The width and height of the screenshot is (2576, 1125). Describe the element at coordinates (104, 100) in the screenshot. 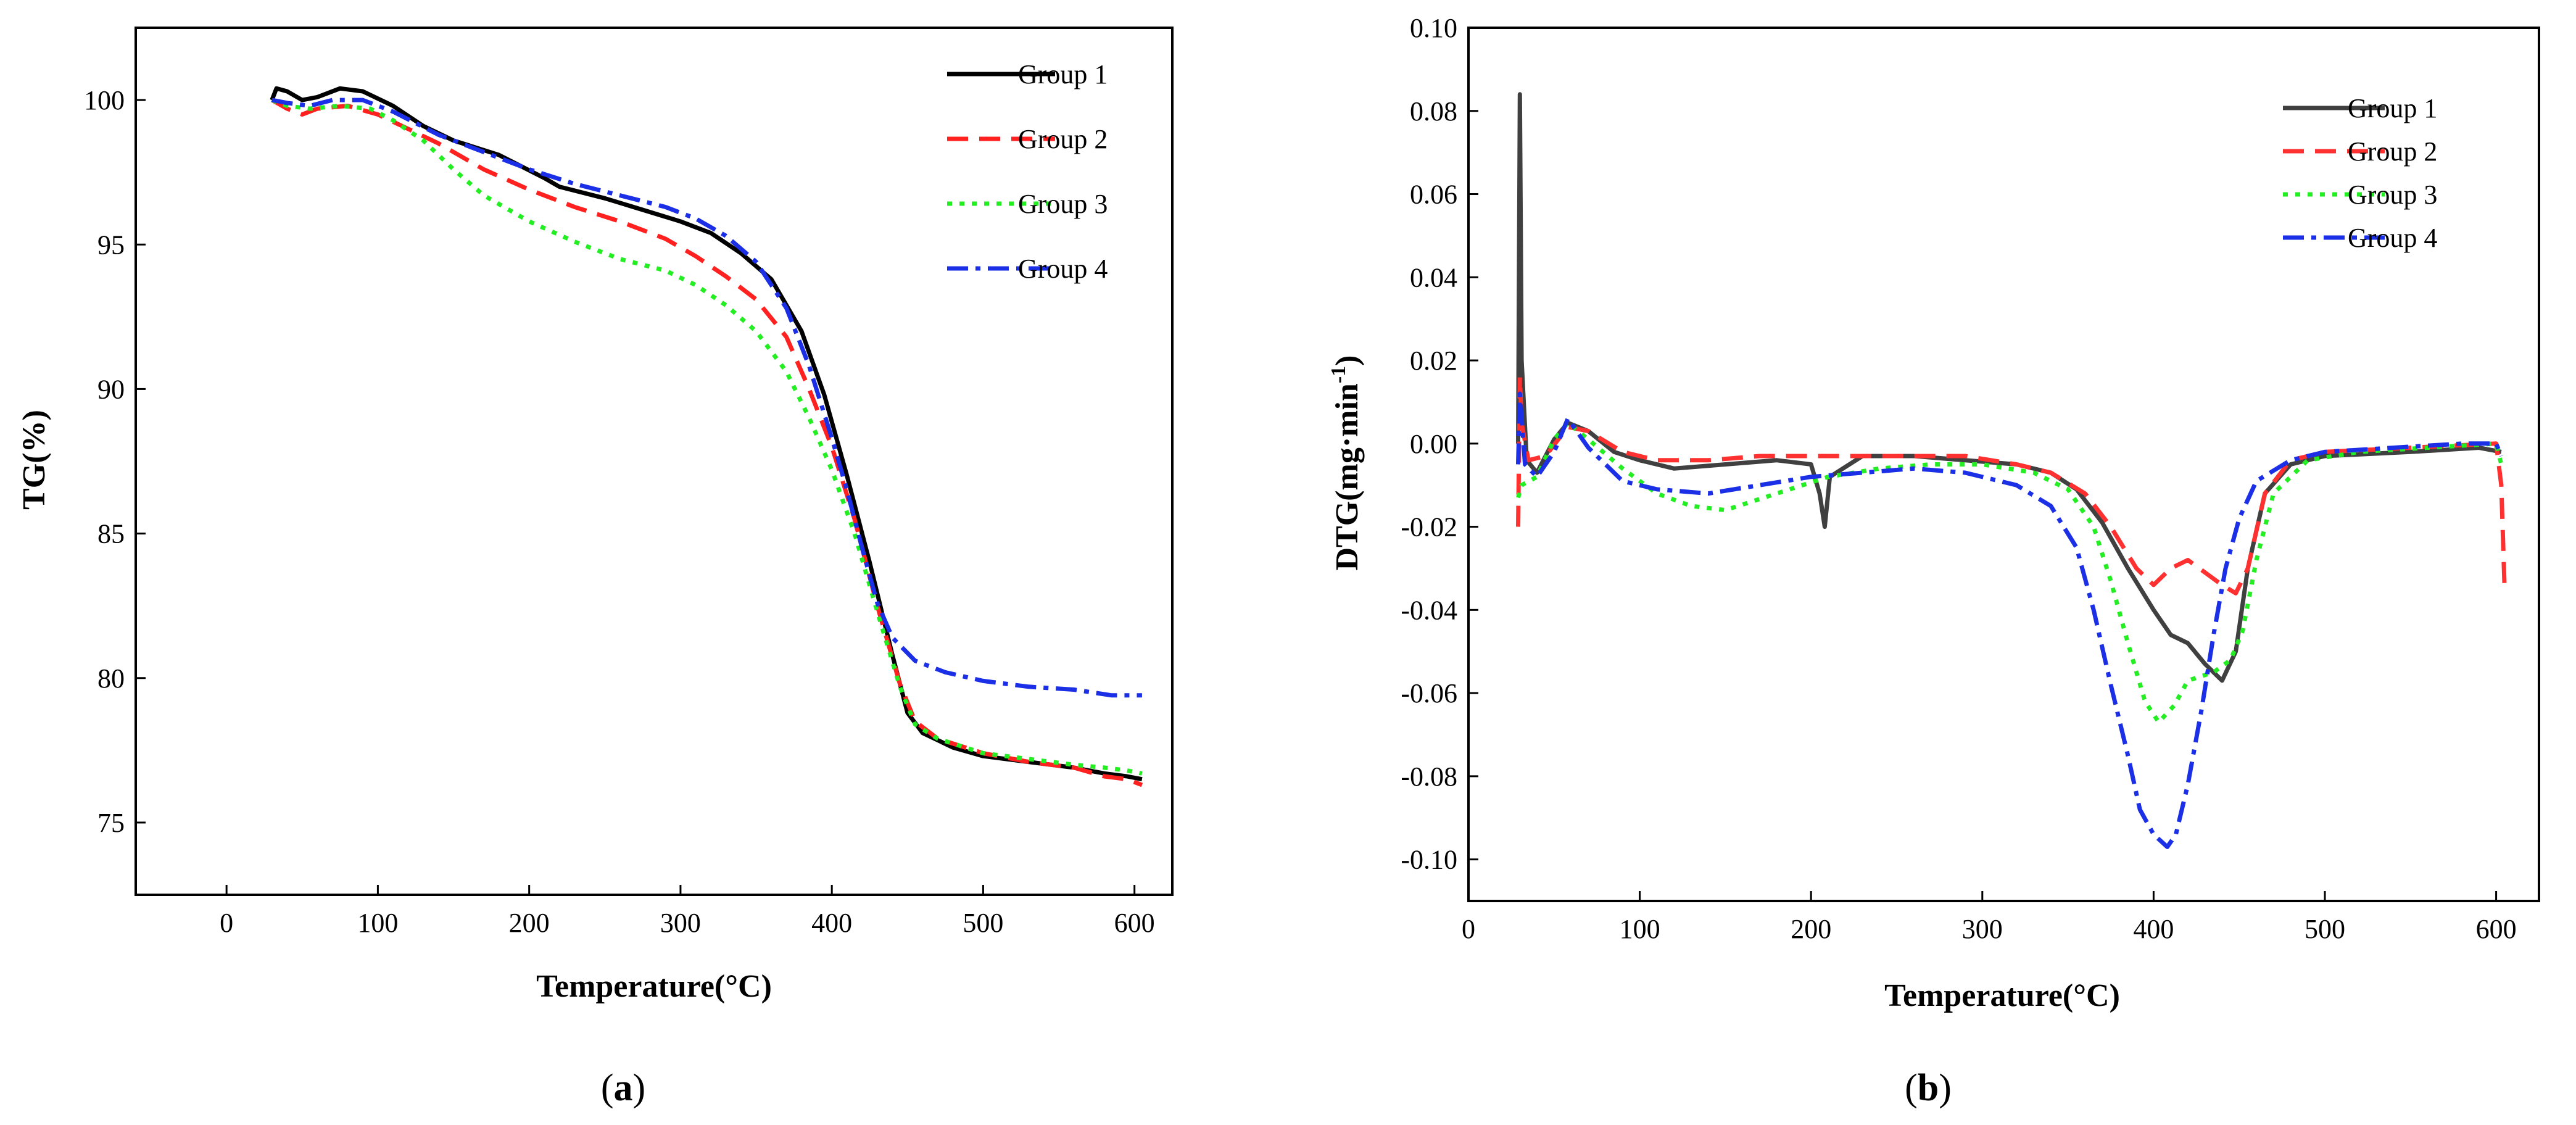

I see `panel-a-y-tick-label: 100` at that location.